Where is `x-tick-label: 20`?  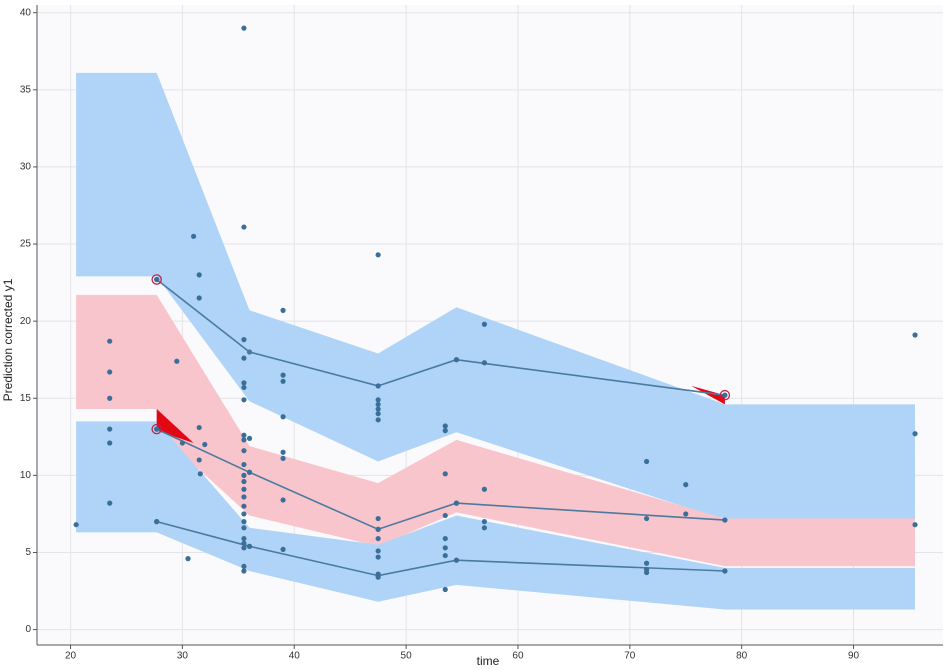 x-tick-label: 20 is located at coordinates (71, 655).